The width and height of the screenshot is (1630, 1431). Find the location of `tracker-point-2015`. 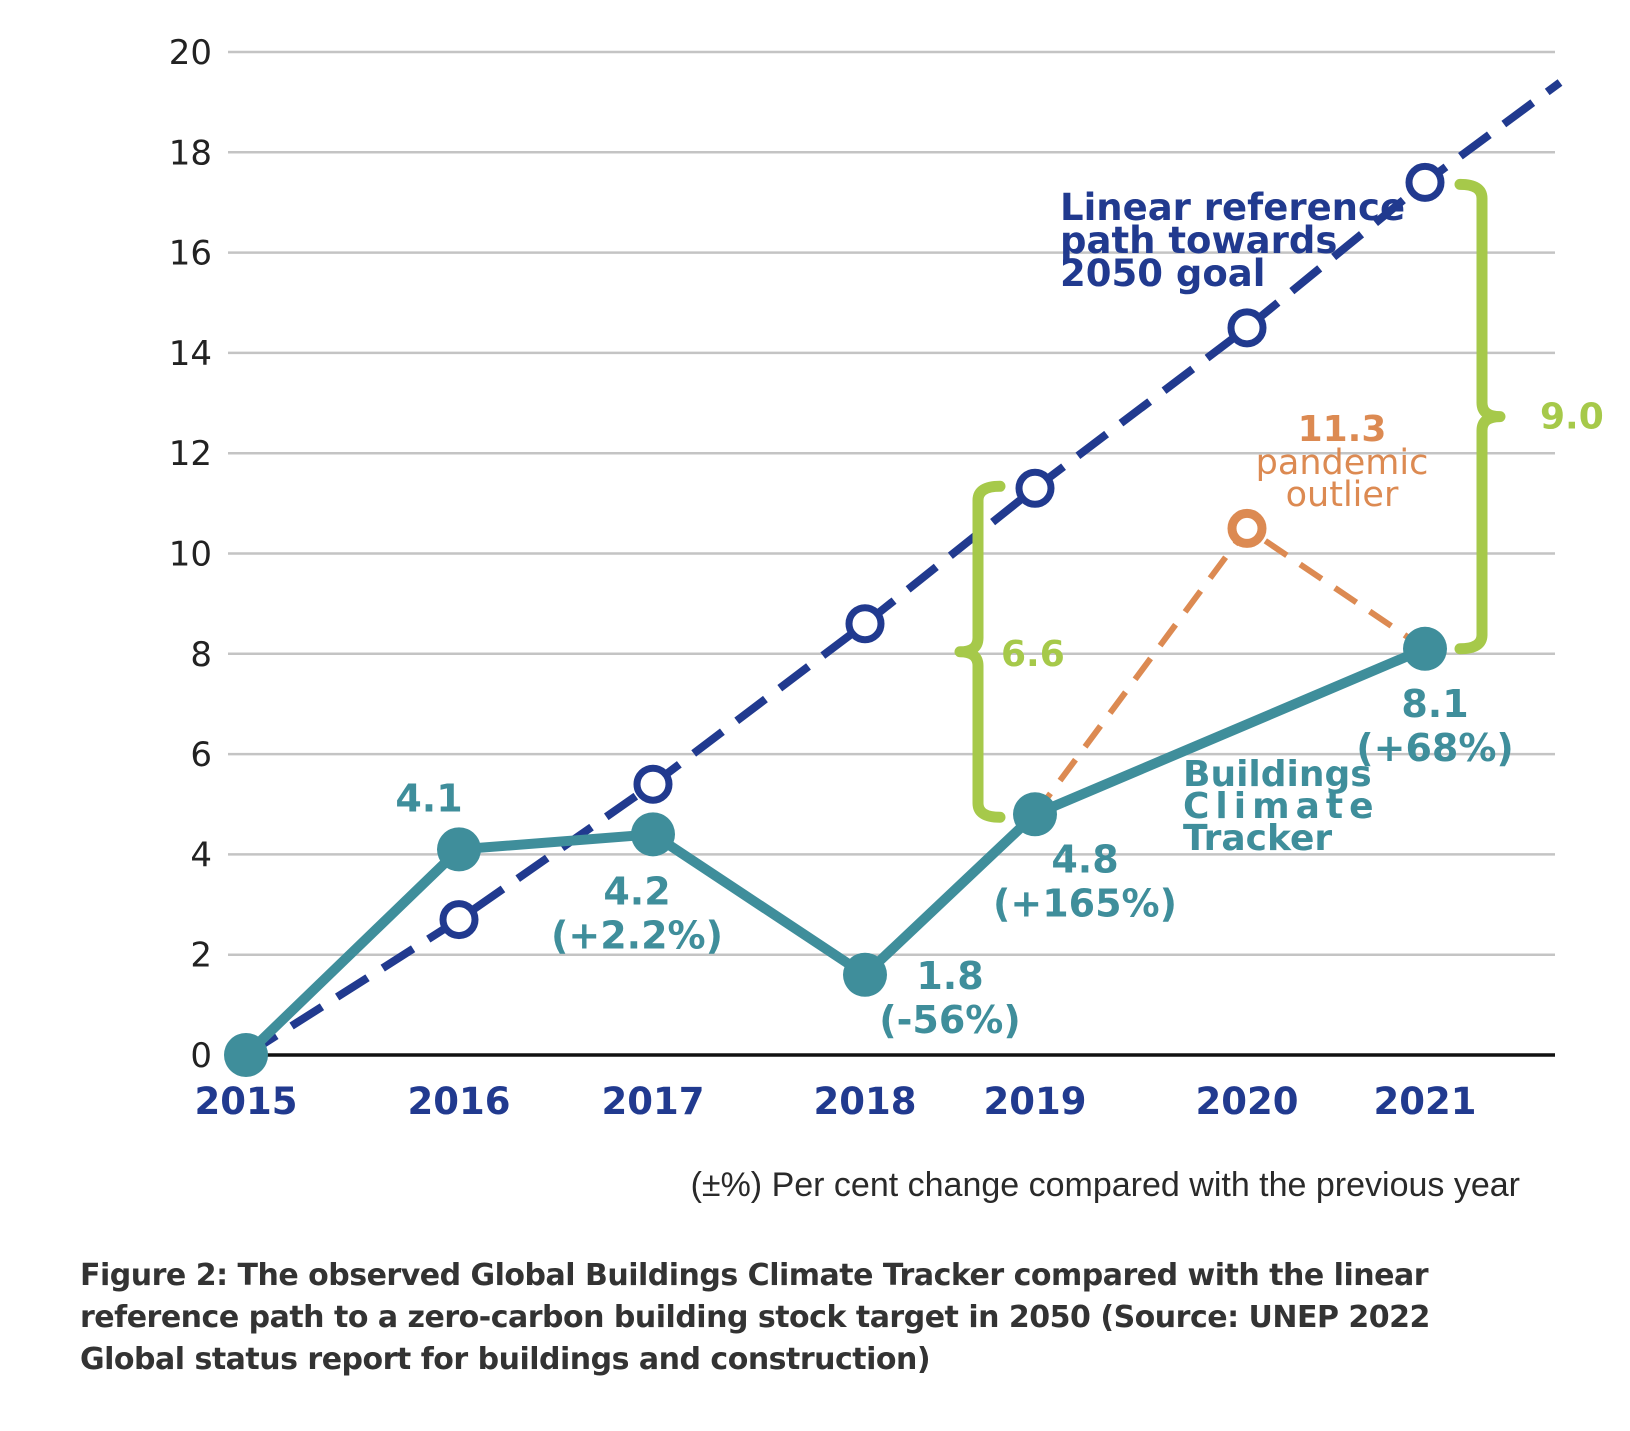

tracker-point-2015 is located at coordinates (246, 1055).